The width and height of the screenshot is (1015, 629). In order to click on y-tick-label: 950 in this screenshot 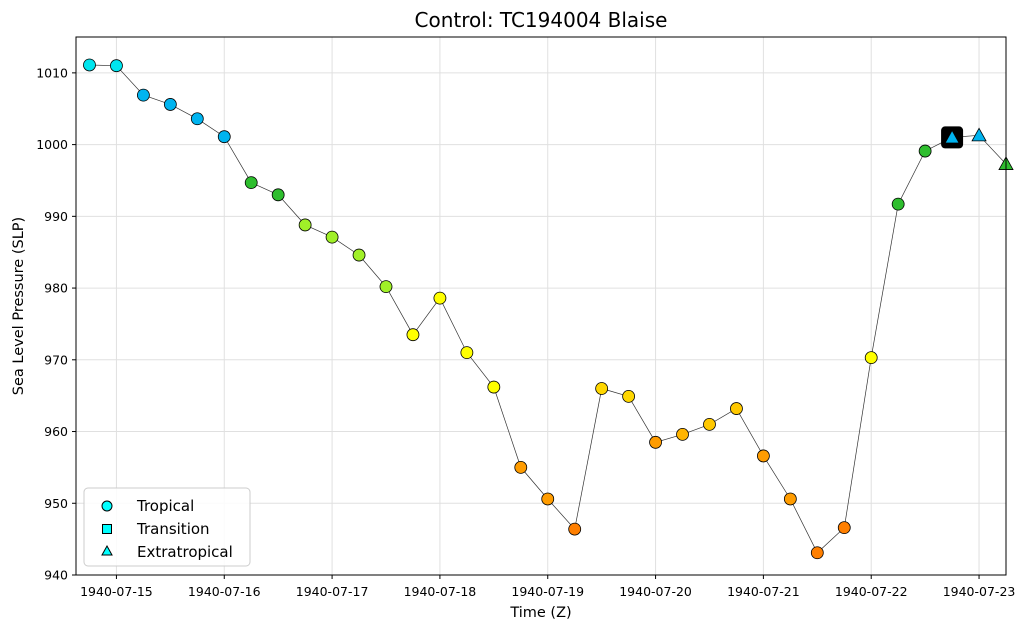, I will do `click(56, 503)`.